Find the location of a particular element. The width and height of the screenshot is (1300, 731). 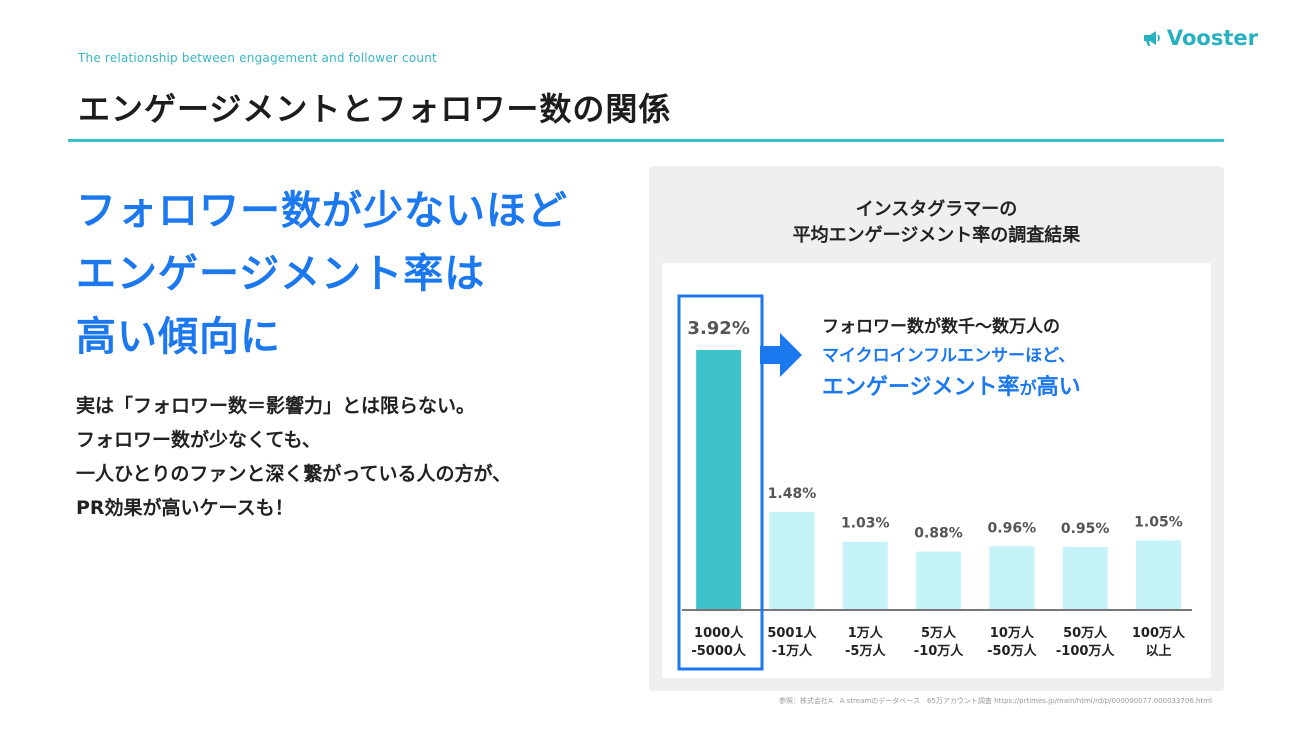

headline: フォロワー数が少ないほど エンゲージメント率は 高い傾向に is located at coordinates (322, 274).